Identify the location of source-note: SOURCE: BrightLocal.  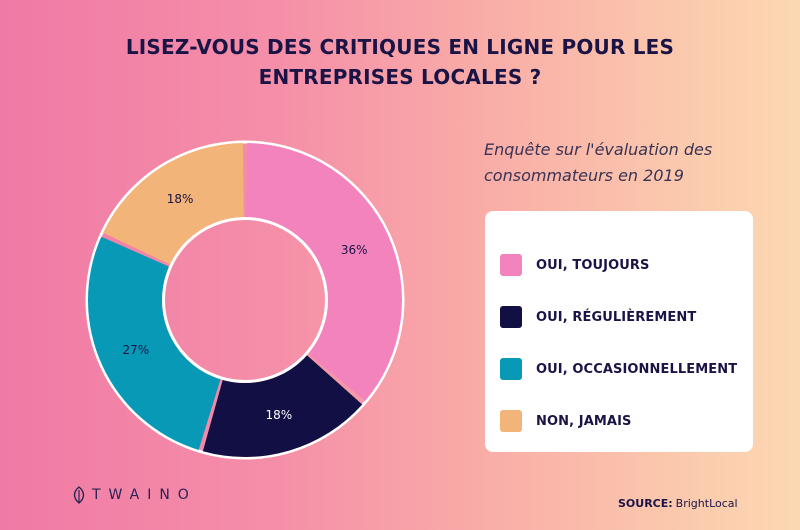
(678, 503).